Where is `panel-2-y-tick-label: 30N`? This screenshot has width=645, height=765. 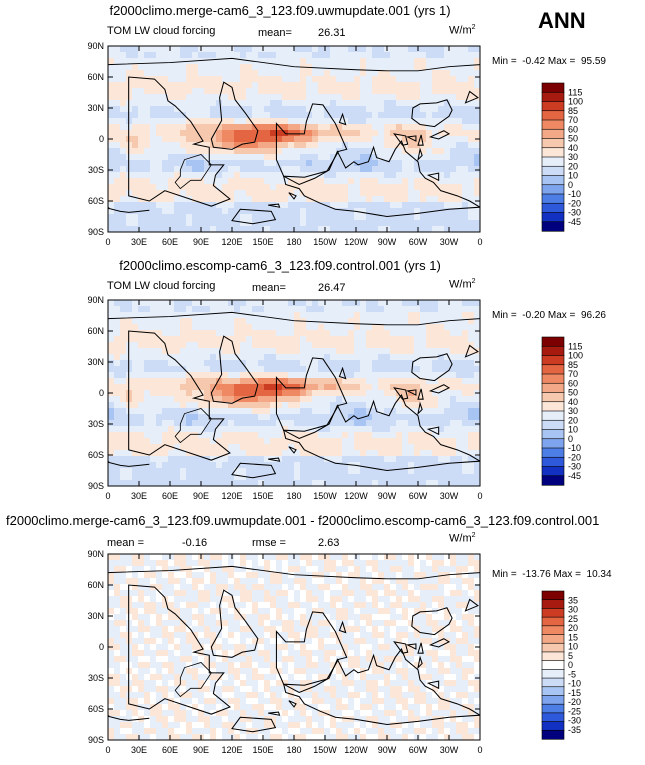 panel-2-y-tick-label: 30N is located at coordinates (95, 362).